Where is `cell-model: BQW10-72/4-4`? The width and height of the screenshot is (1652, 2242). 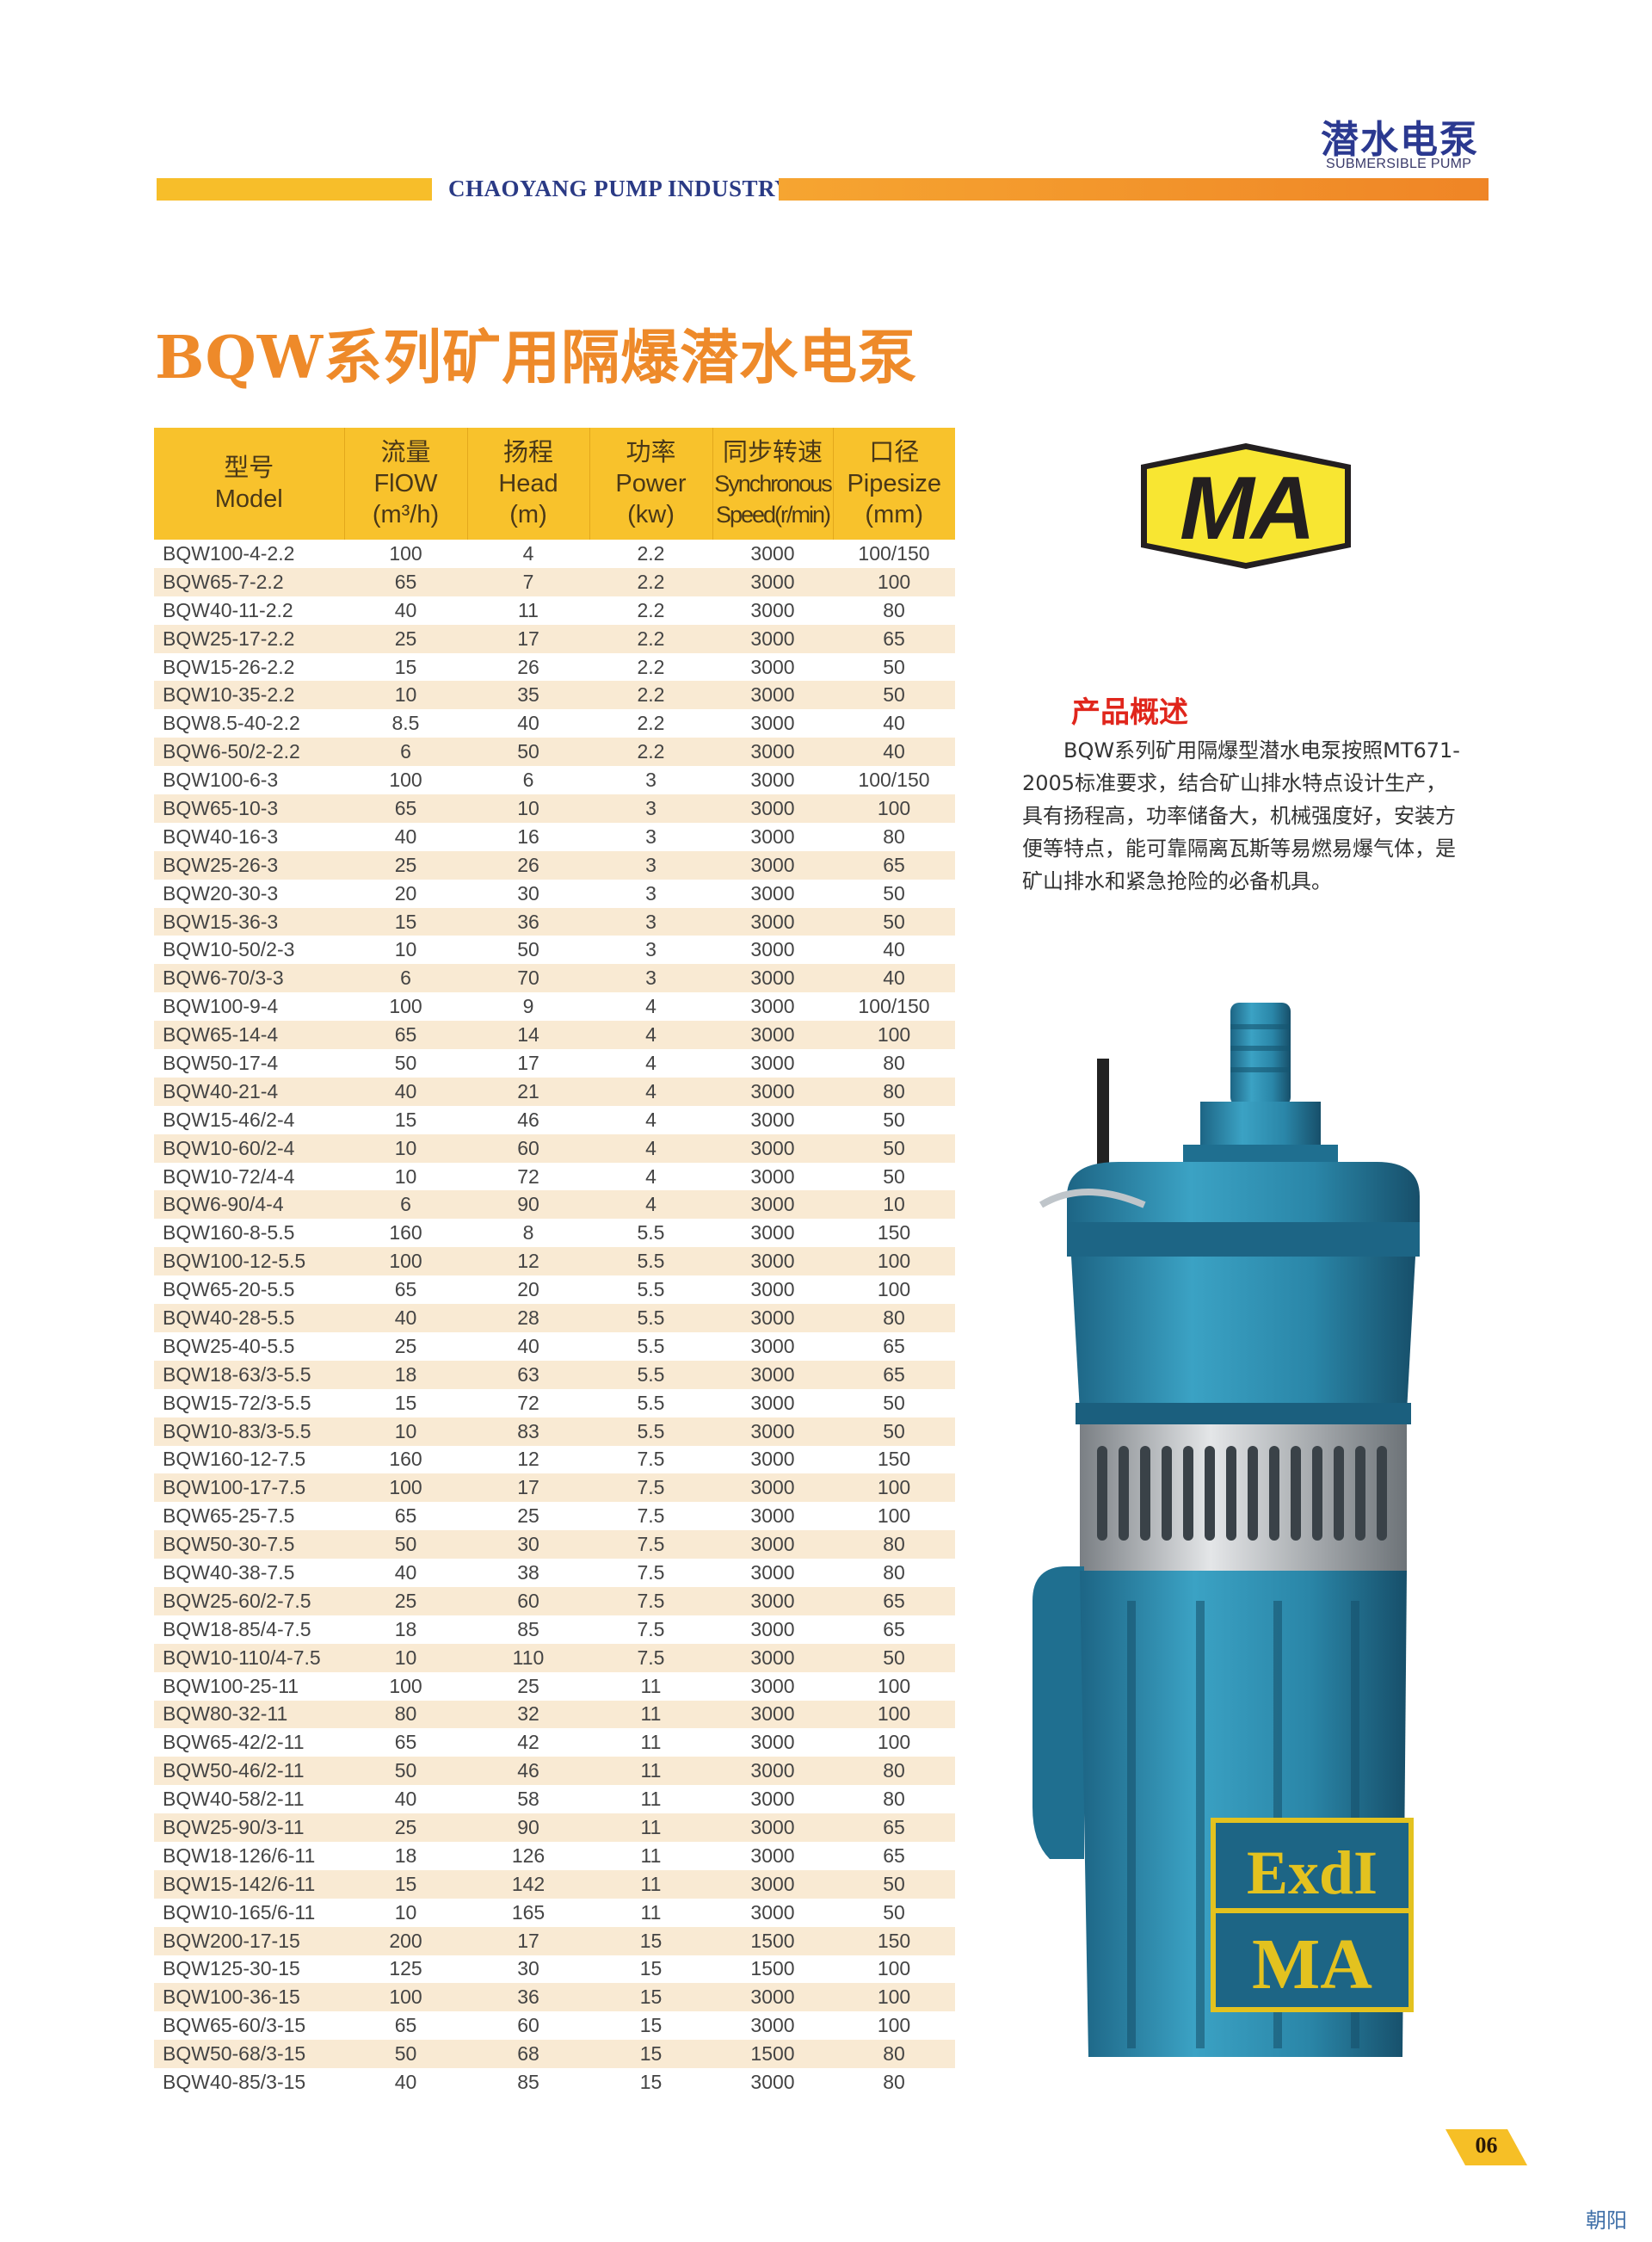 cell-model: BQW10-72/4-4 is located at coordinates (229, 1176).